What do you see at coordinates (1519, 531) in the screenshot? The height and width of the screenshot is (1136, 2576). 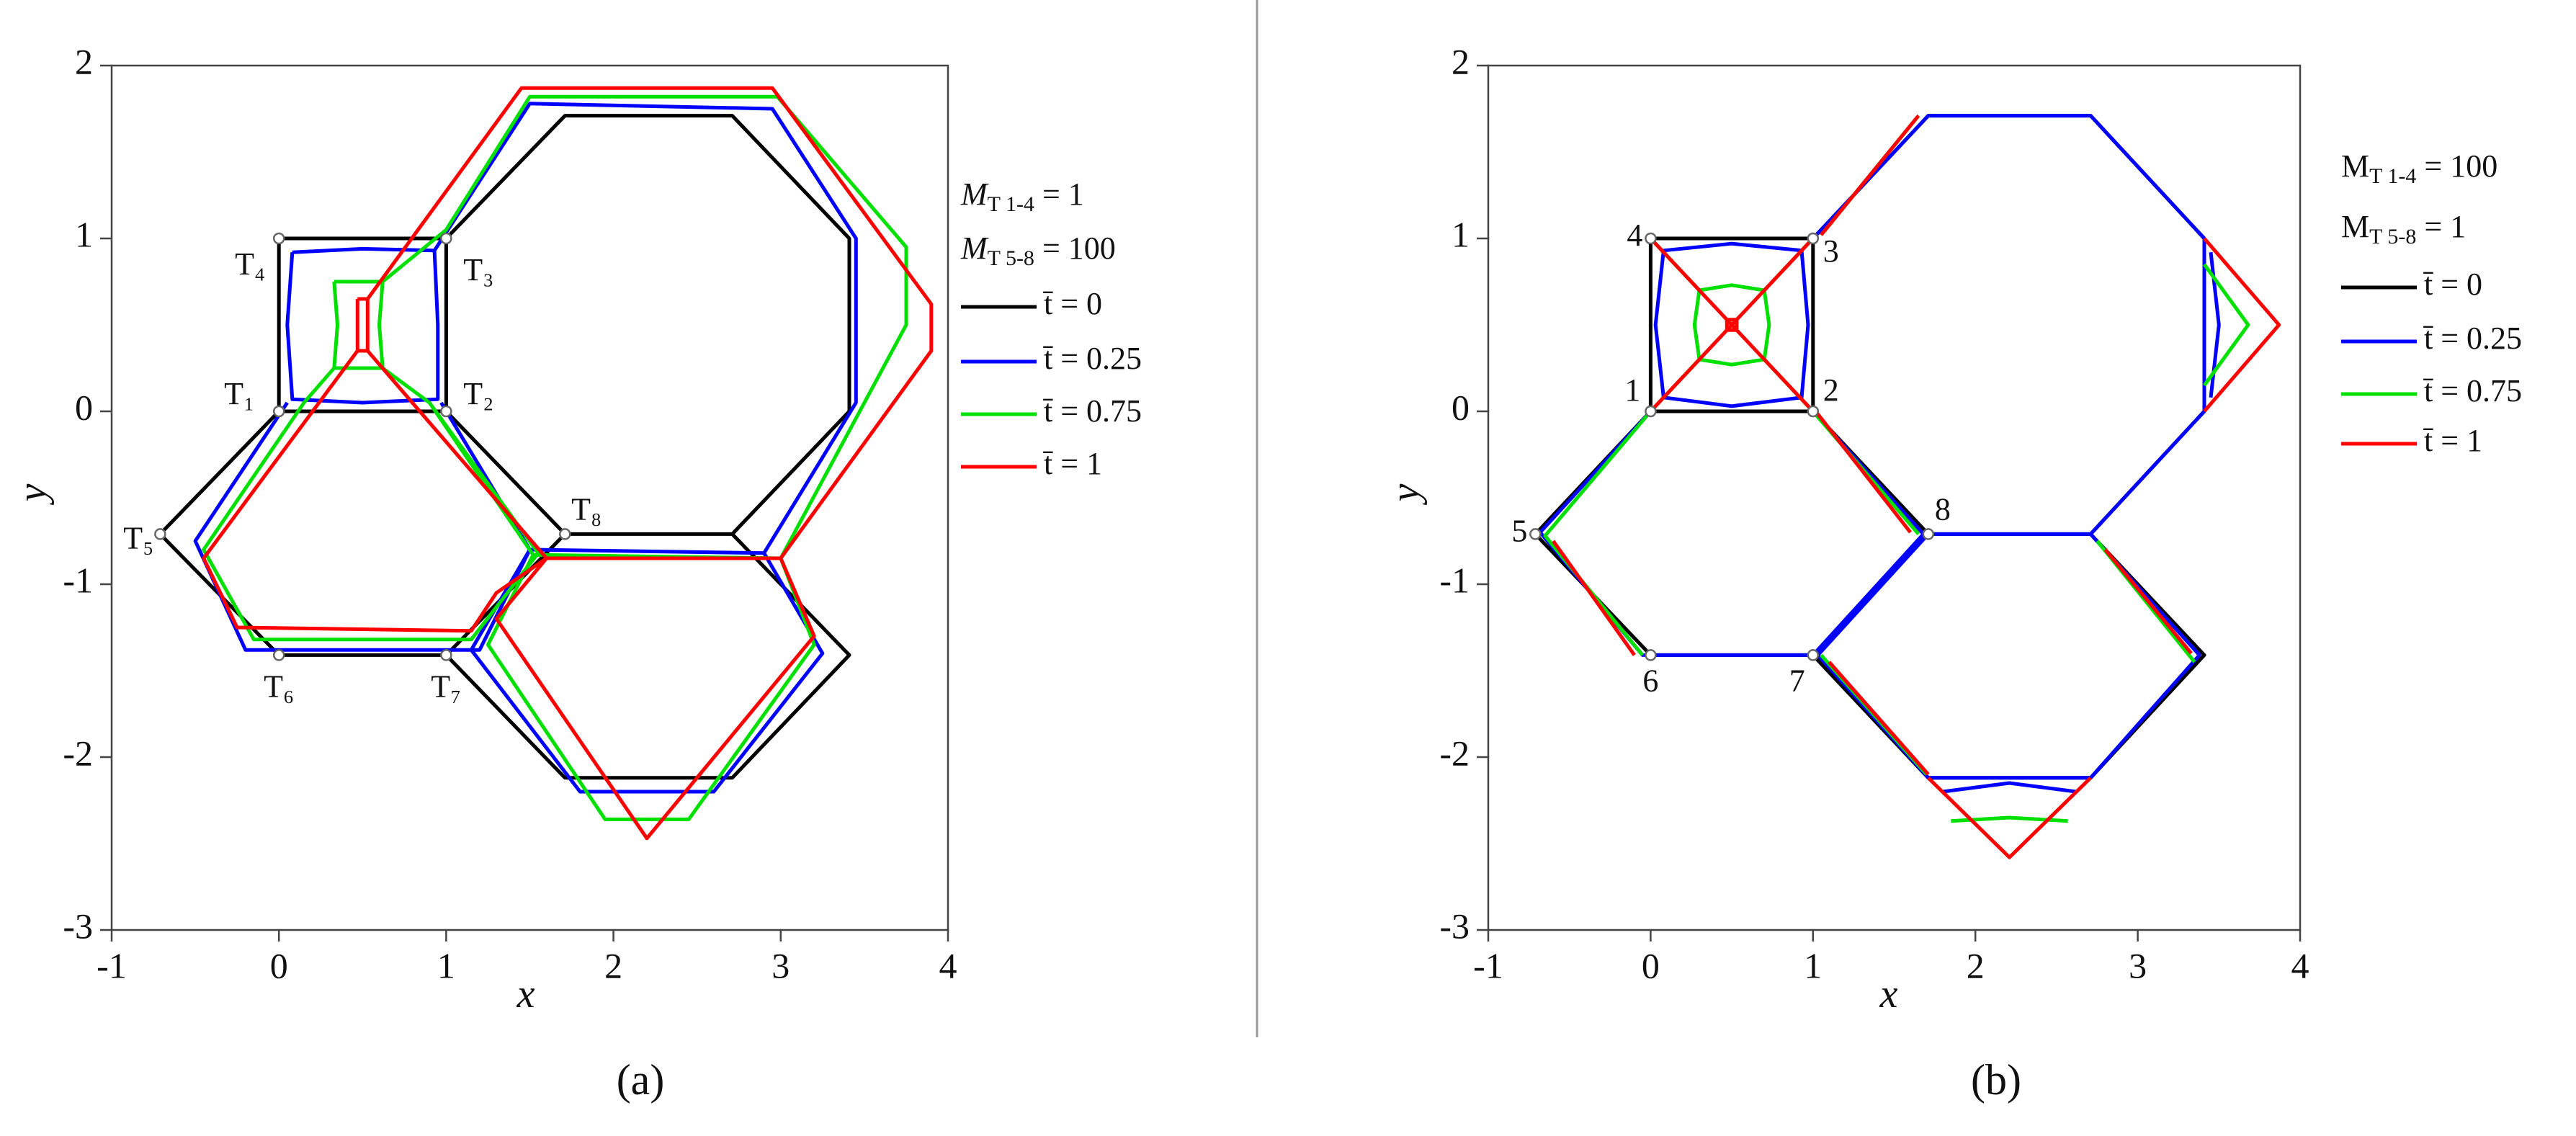 I see `point-label: 5` at bounding box center [1519, 531].